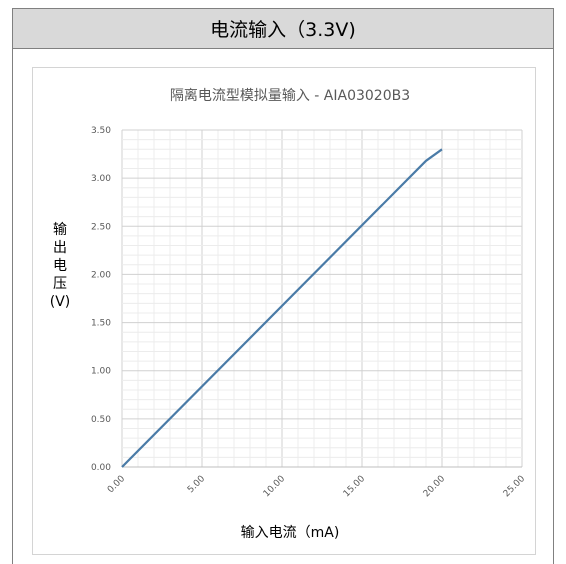 This screenshot has width=566, height=564. What do you see at coordinates (101, 179) in the screenshot?
I see `y-tick-label: 3.00` at bounding box center [101, 179].